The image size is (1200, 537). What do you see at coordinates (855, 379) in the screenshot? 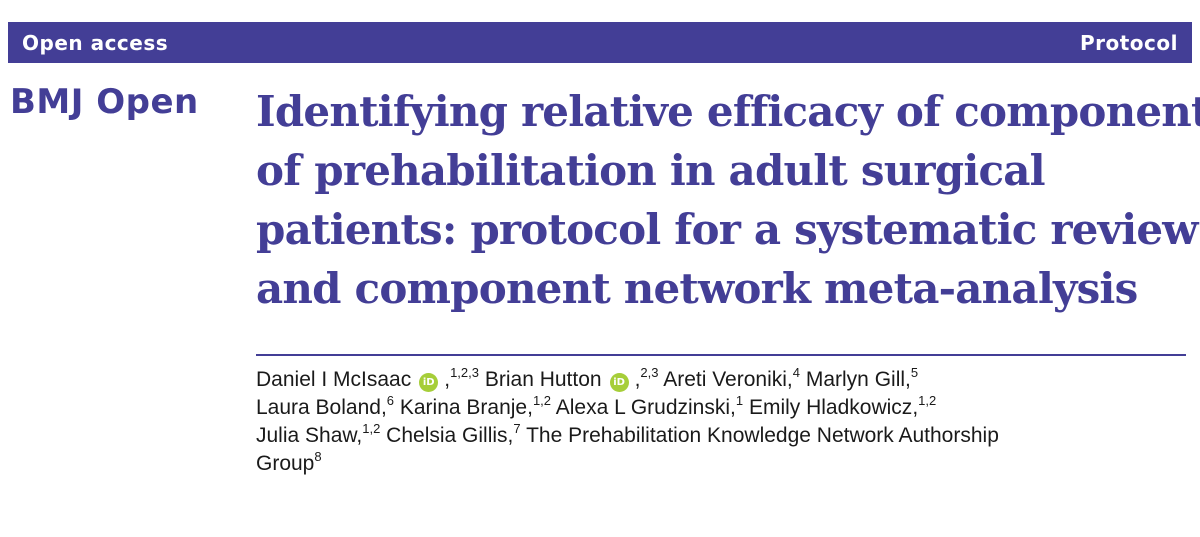
I see `author-name: Marlyn Gill` at bounding box center [855, 379].